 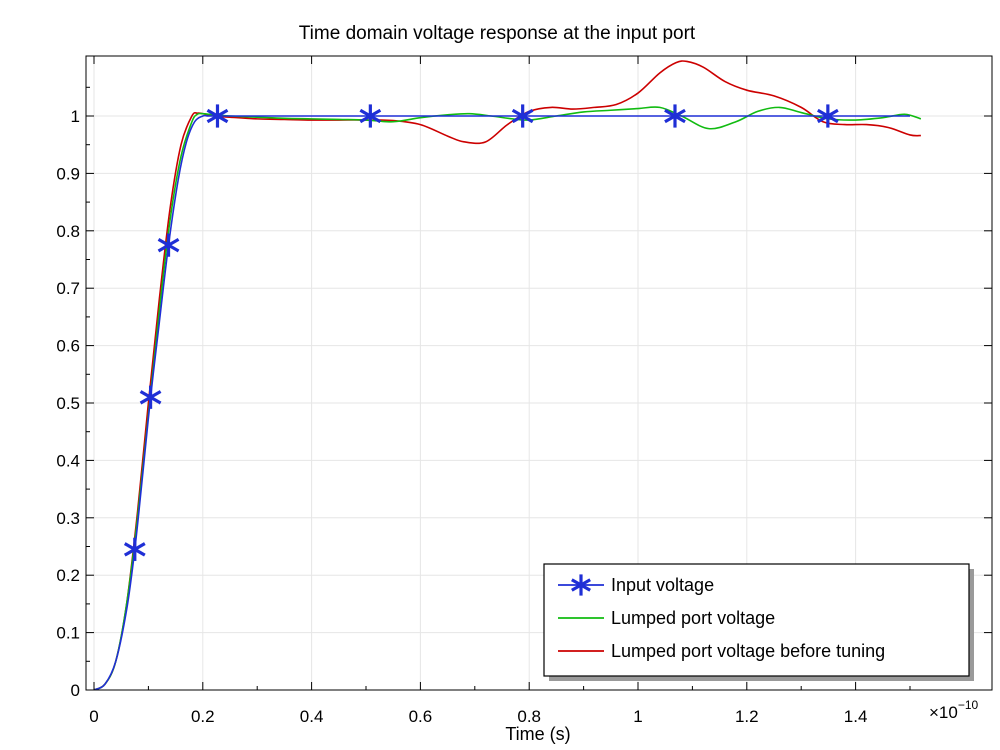 I want to click on legend-box, so click(x=756, y=620).